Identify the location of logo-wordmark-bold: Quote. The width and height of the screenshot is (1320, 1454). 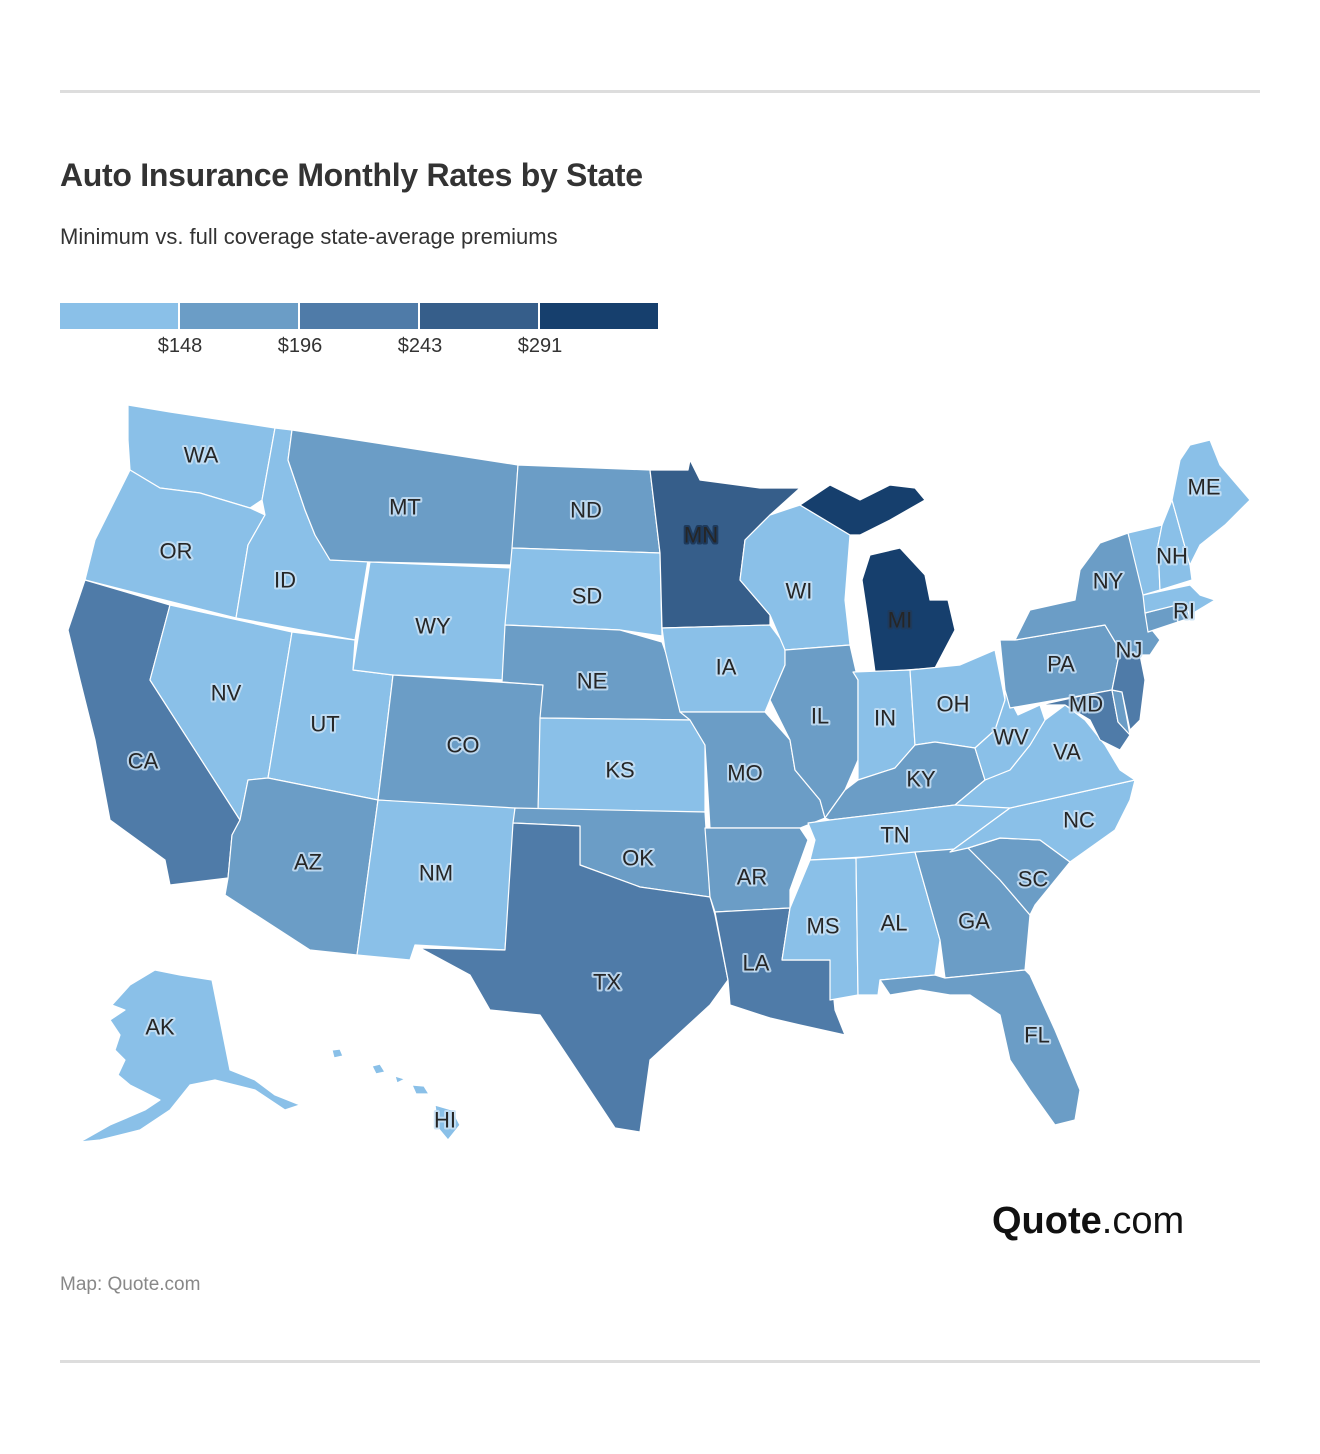
(1047, 1221).